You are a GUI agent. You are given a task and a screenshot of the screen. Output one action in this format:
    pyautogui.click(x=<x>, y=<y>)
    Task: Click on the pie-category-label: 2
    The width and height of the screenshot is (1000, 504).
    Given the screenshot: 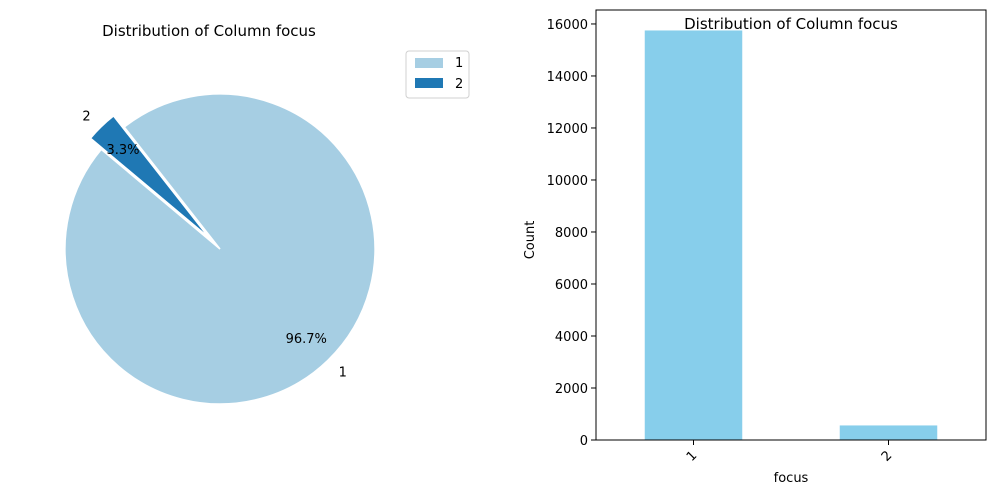 What is the action you would take?
    pyautogui.click(x=86, y=116)
    